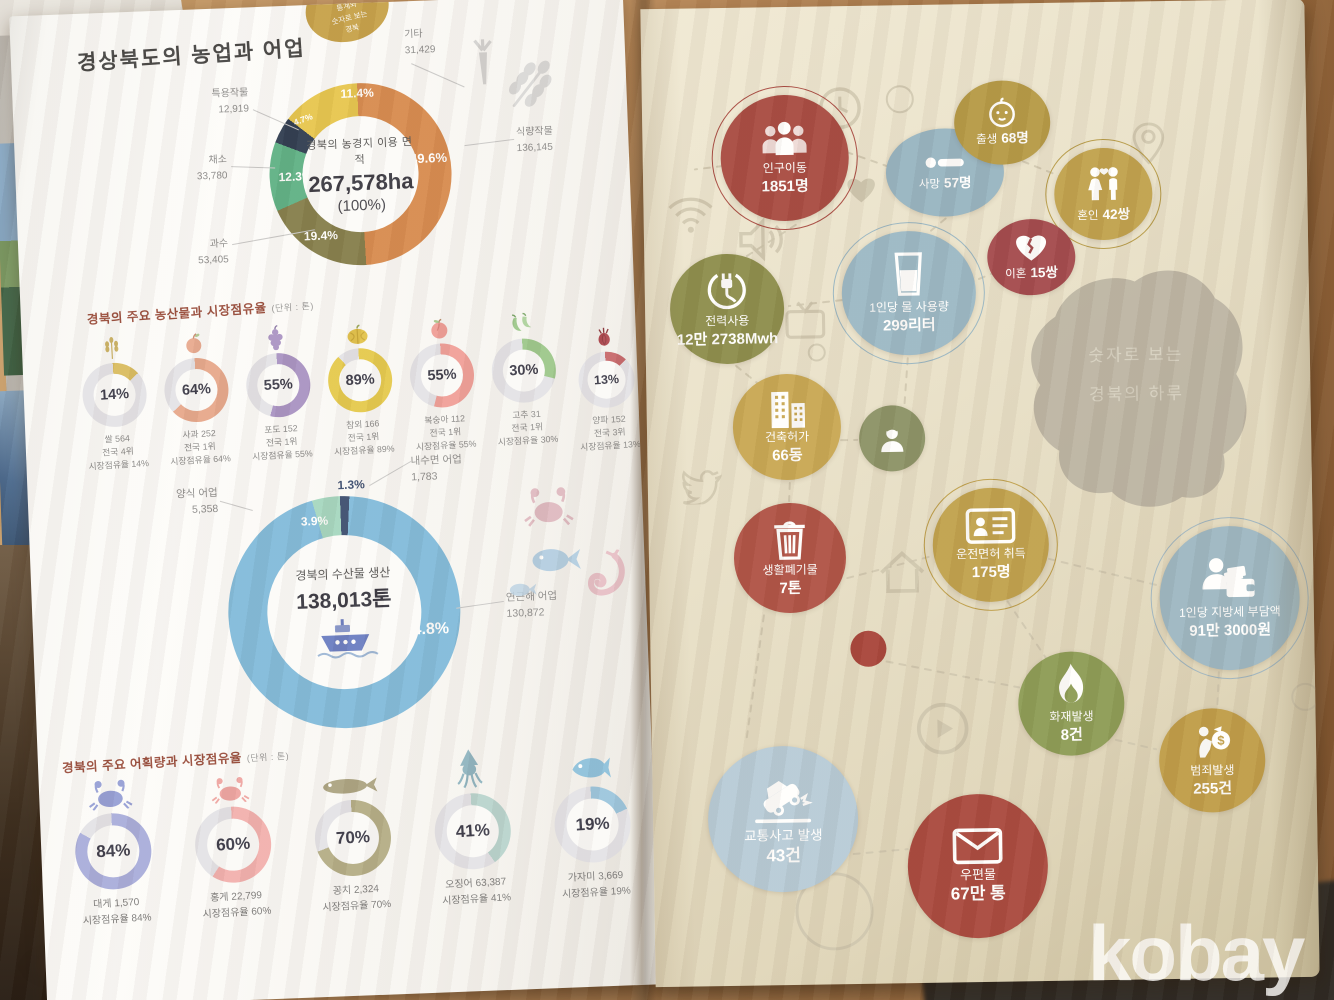 The width and height of the screenshot is (1334, 1000). I want to click on wheat-icon, so click(112, 347).